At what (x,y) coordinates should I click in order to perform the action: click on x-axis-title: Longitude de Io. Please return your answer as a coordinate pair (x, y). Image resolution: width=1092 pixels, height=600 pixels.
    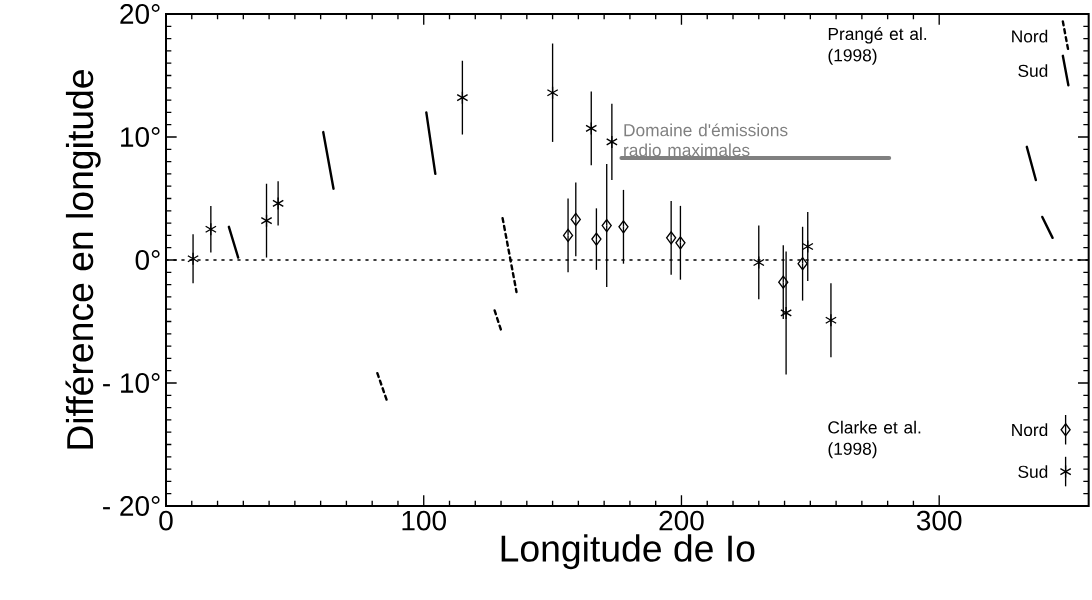
    Looking at the image, I should click on (628, 552).